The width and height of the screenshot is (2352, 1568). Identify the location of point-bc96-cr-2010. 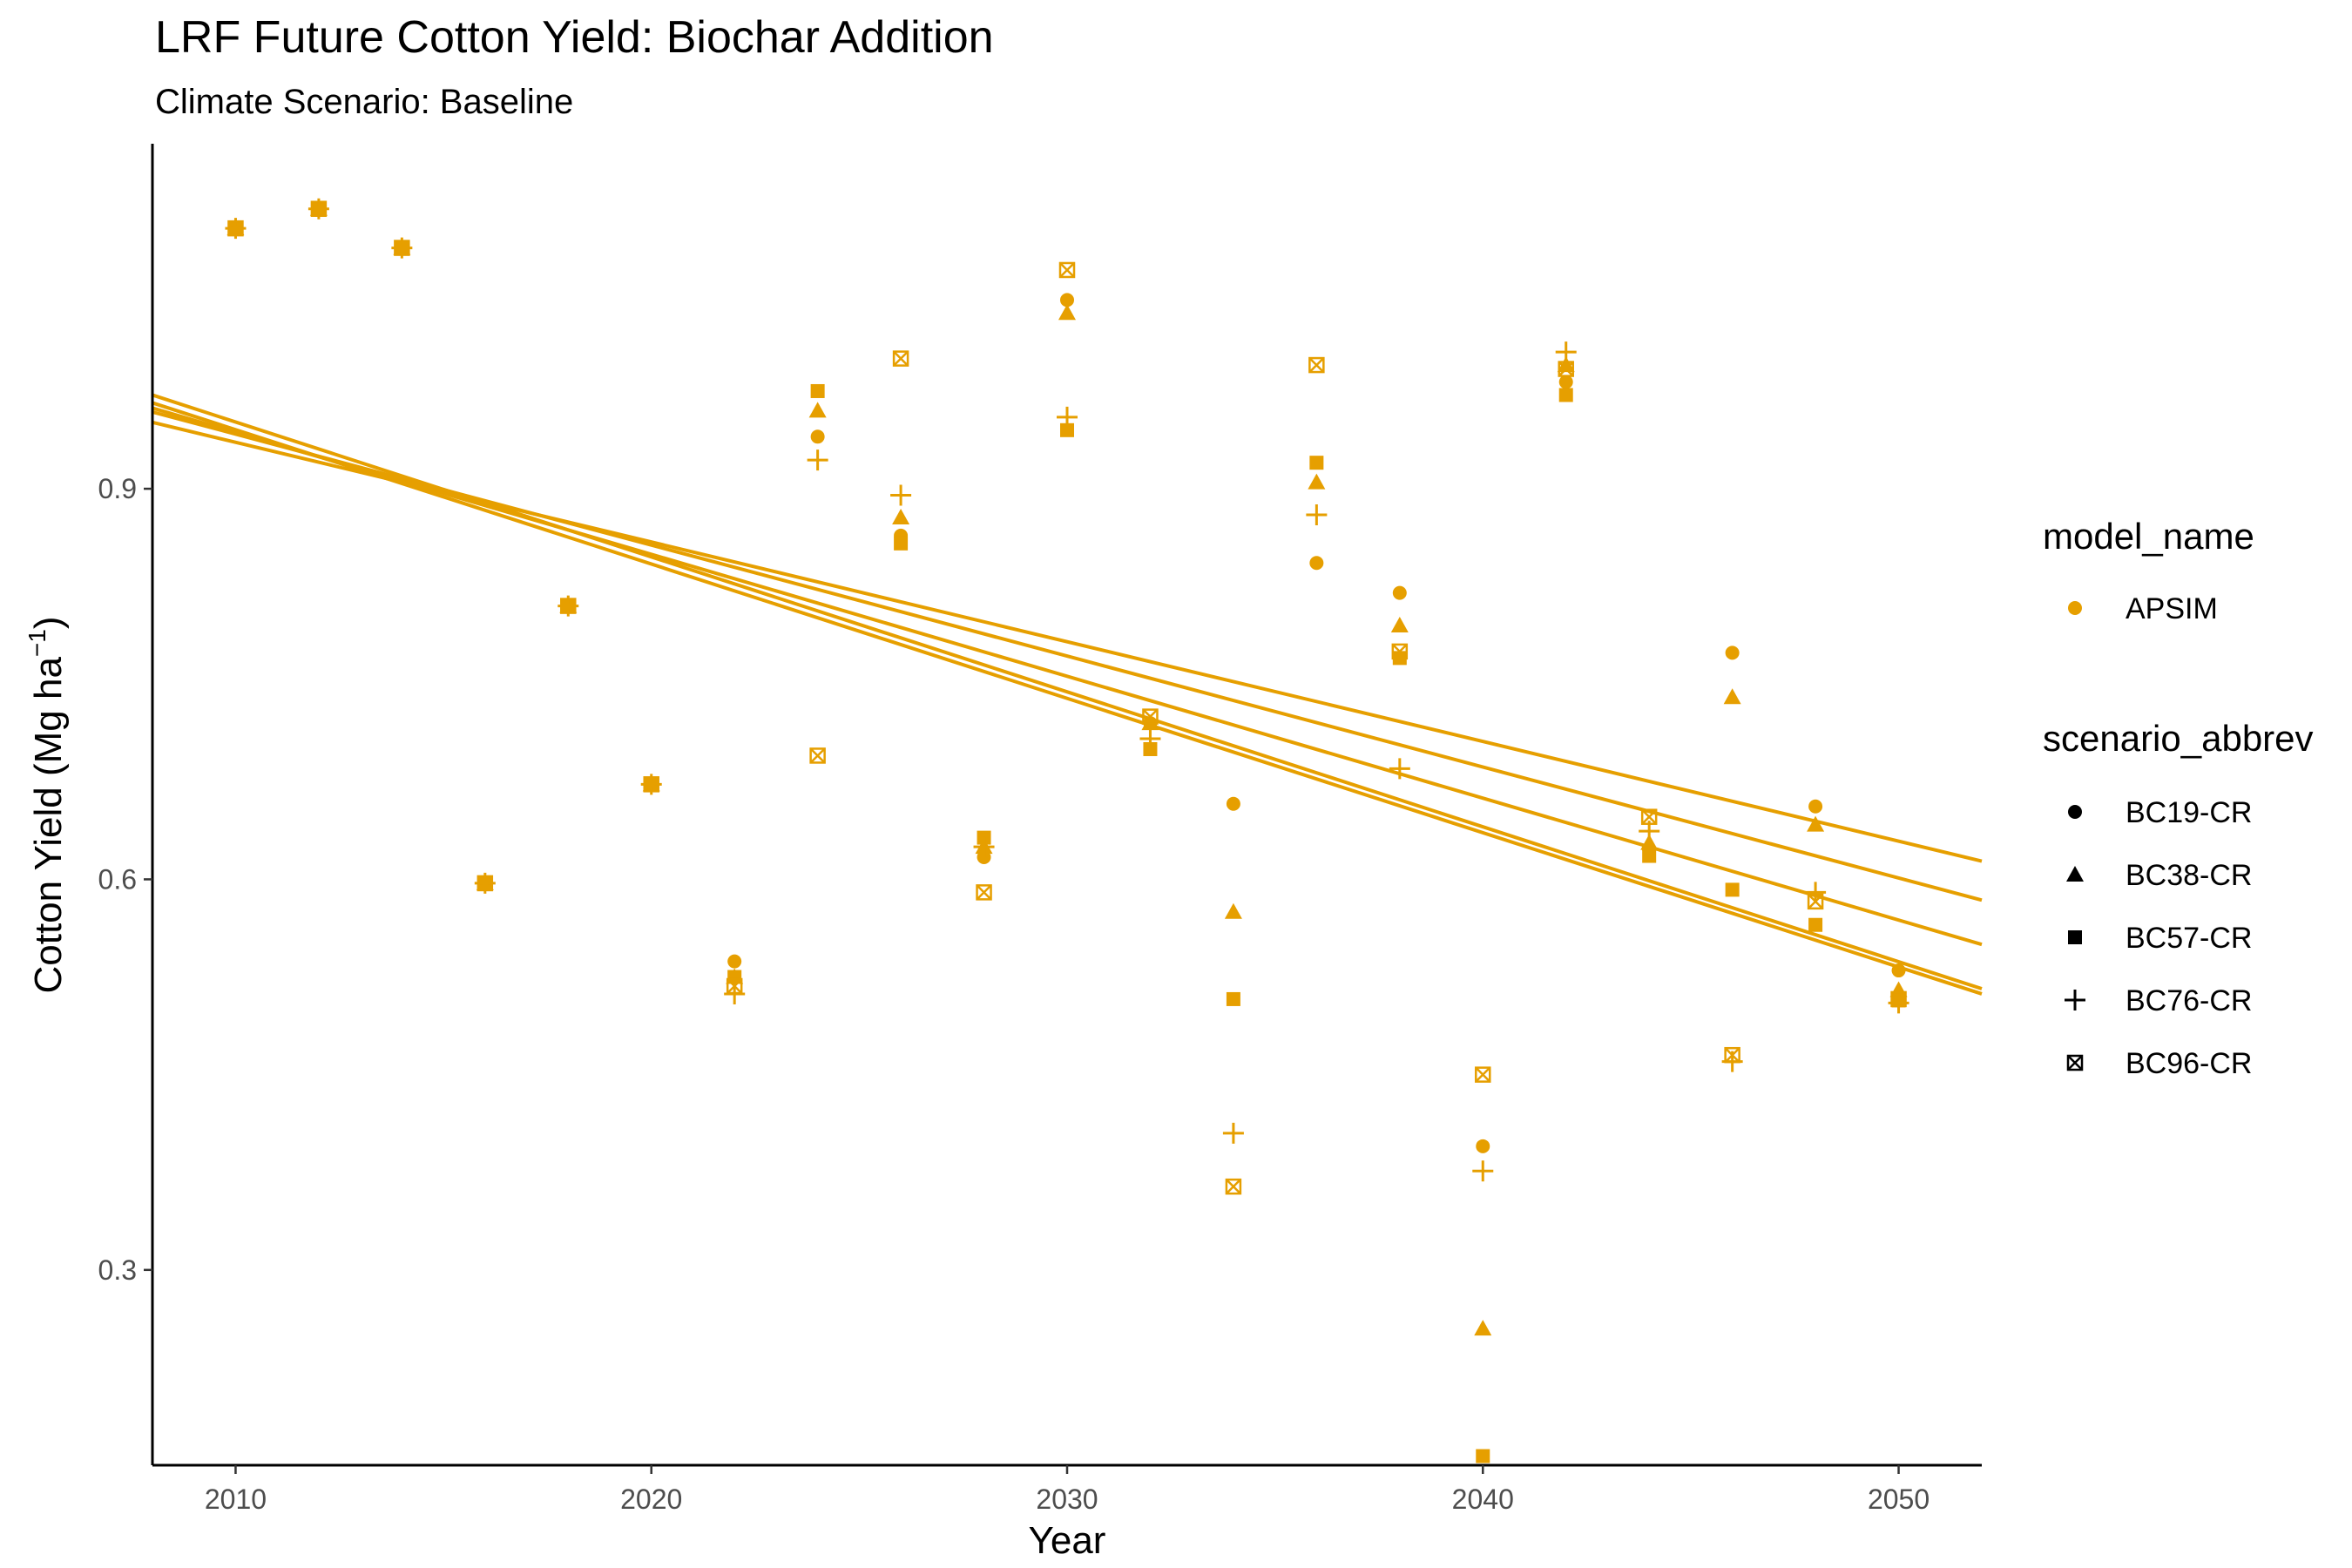
(235, 228).